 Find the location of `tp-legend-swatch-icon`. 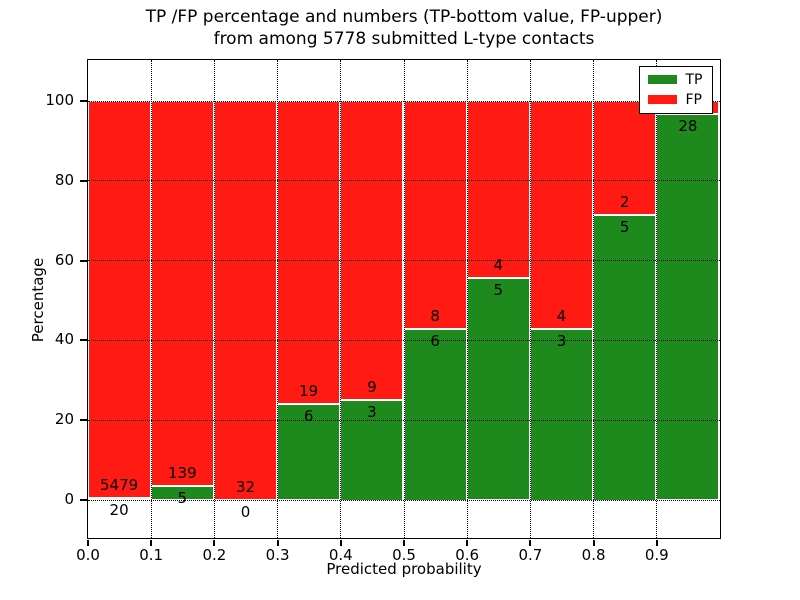

tp-legend-swatch-icon is located at coordinates (662, 79).